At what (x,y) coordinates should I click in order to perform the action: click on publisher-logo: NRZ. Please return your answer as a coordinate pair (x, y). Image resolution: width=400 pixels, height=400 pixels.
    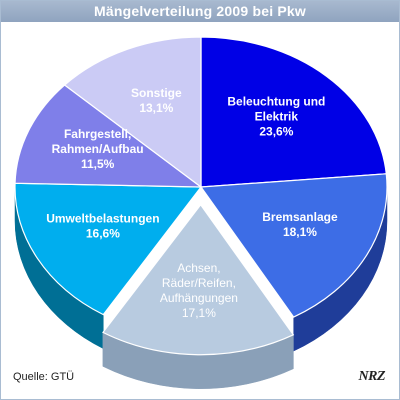
    Looking at the image, I should click on (372, 376).